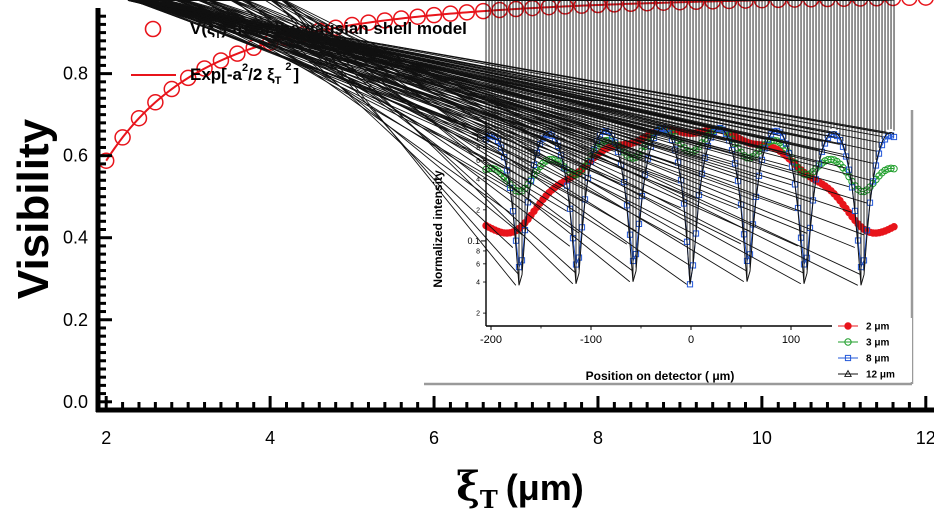 The image size is (934, 509). What do you see at coordinates (925, 438) in the screenshot?
I see `main-x-tick-label: 12` at bounding box center [925, 438].